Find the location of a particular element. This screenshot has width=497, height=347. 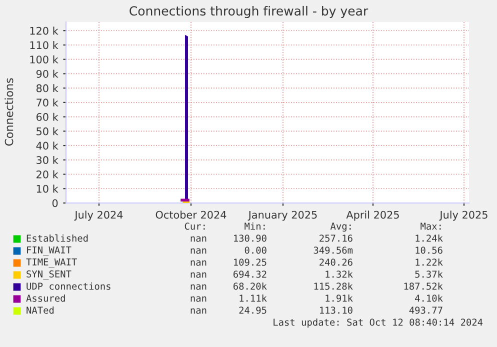

text: Cur: is located at coordinates (194, 226).